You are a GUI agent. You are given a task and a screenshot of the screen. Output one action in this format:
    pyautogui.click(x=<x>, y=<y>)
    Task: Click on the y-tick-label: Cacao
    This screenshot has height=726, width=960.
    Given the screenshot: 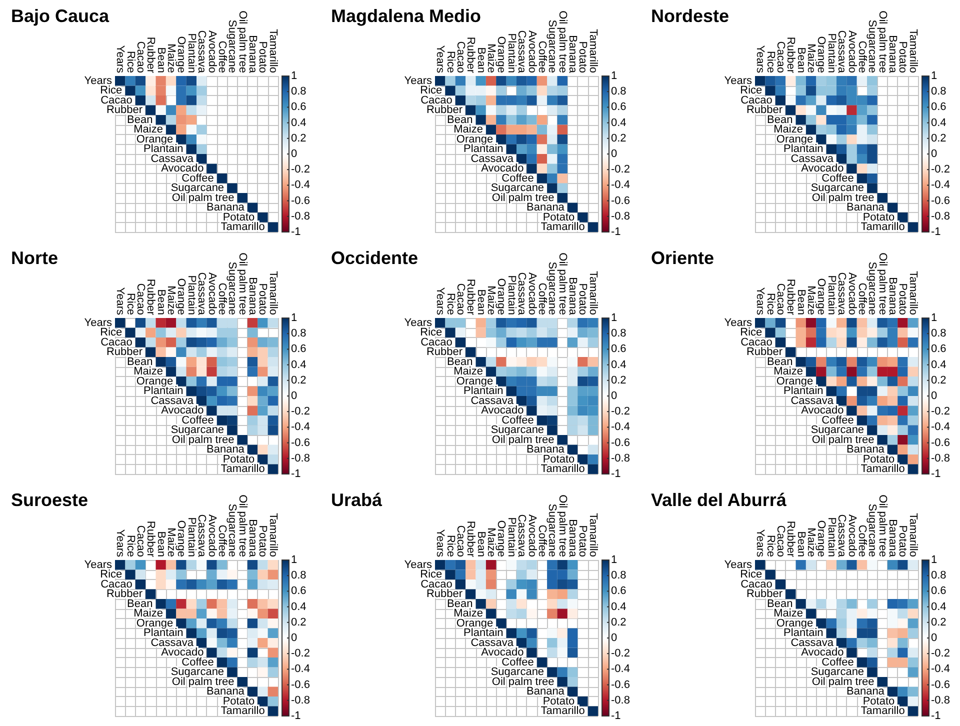 What is the action you would take?
    pyautogui.click(x=756, y=584)
    